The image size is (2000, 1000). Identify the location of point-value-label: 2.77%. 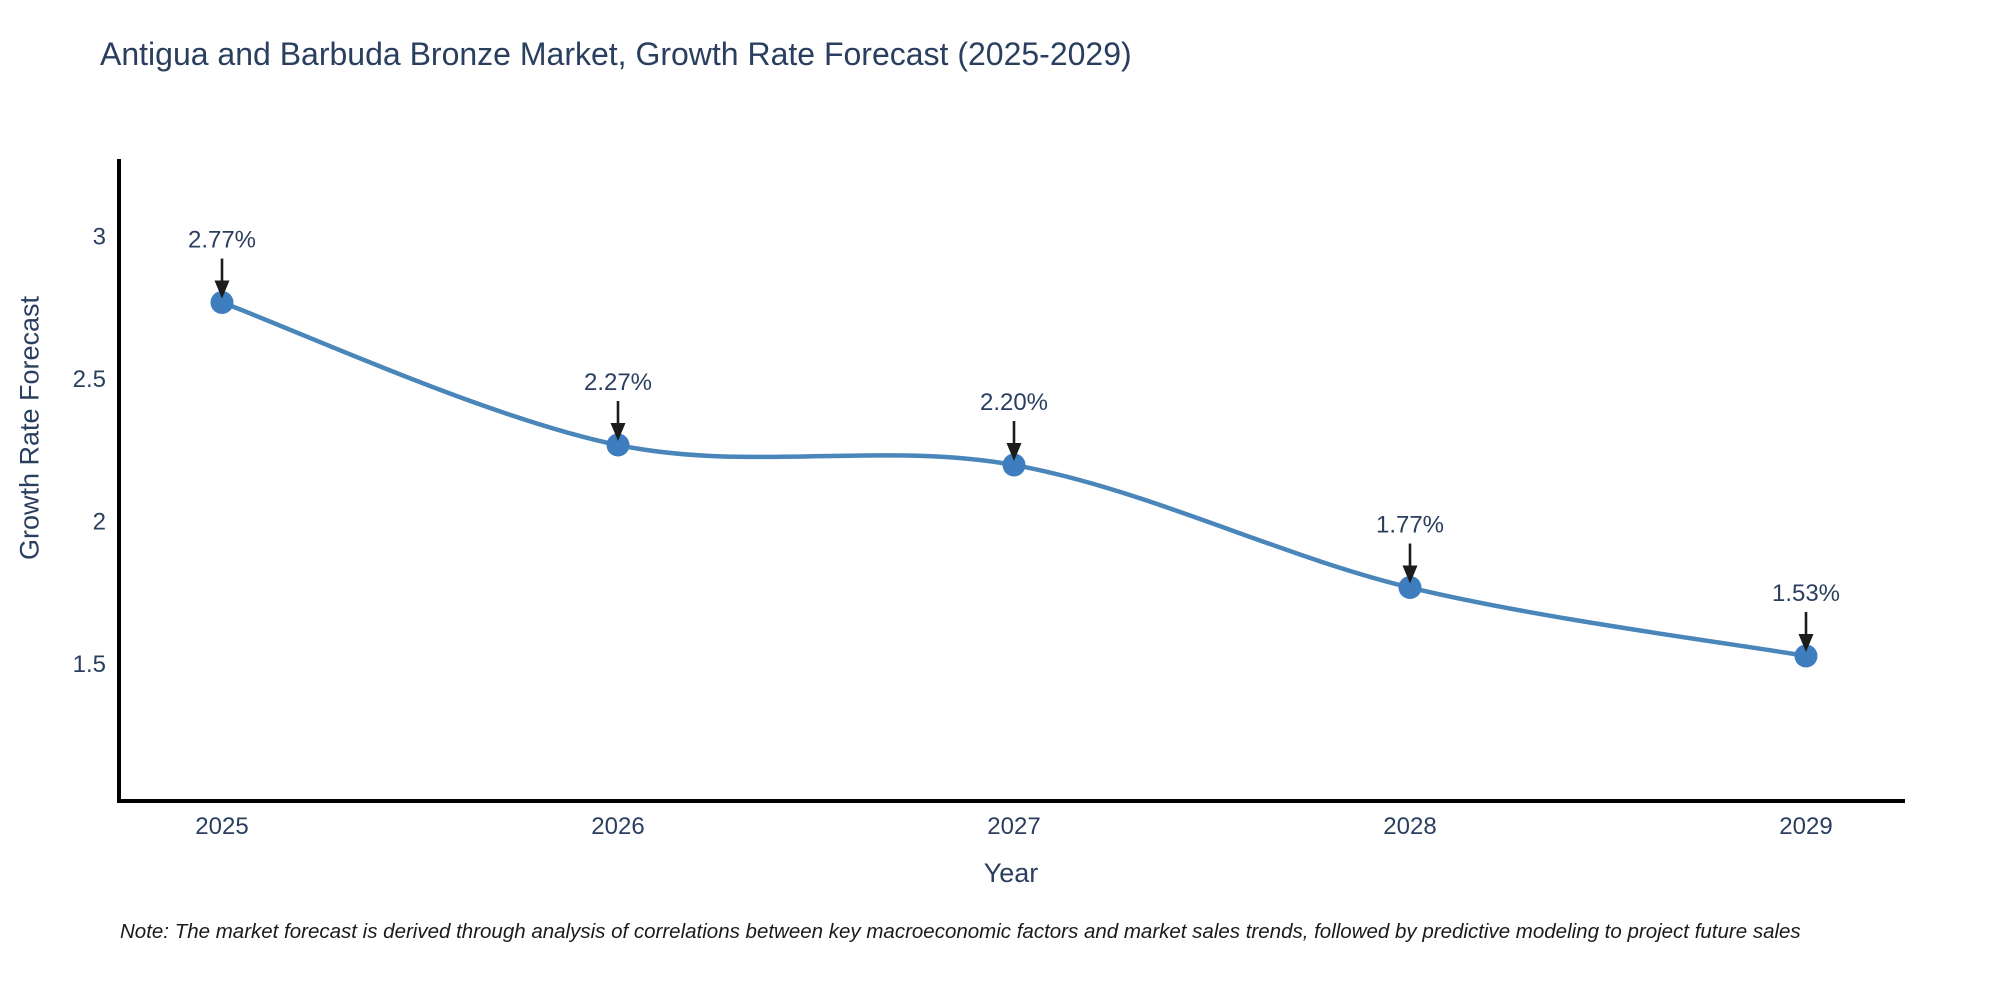
(222, 240).